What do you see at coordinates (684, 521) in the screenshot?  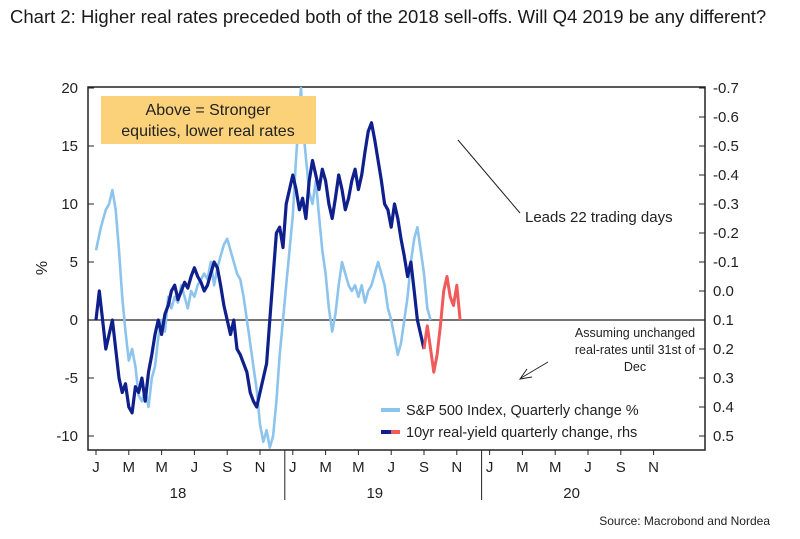 I see `source-note: Source: Macrobond and Nordea` at bounding box center [684, 521].